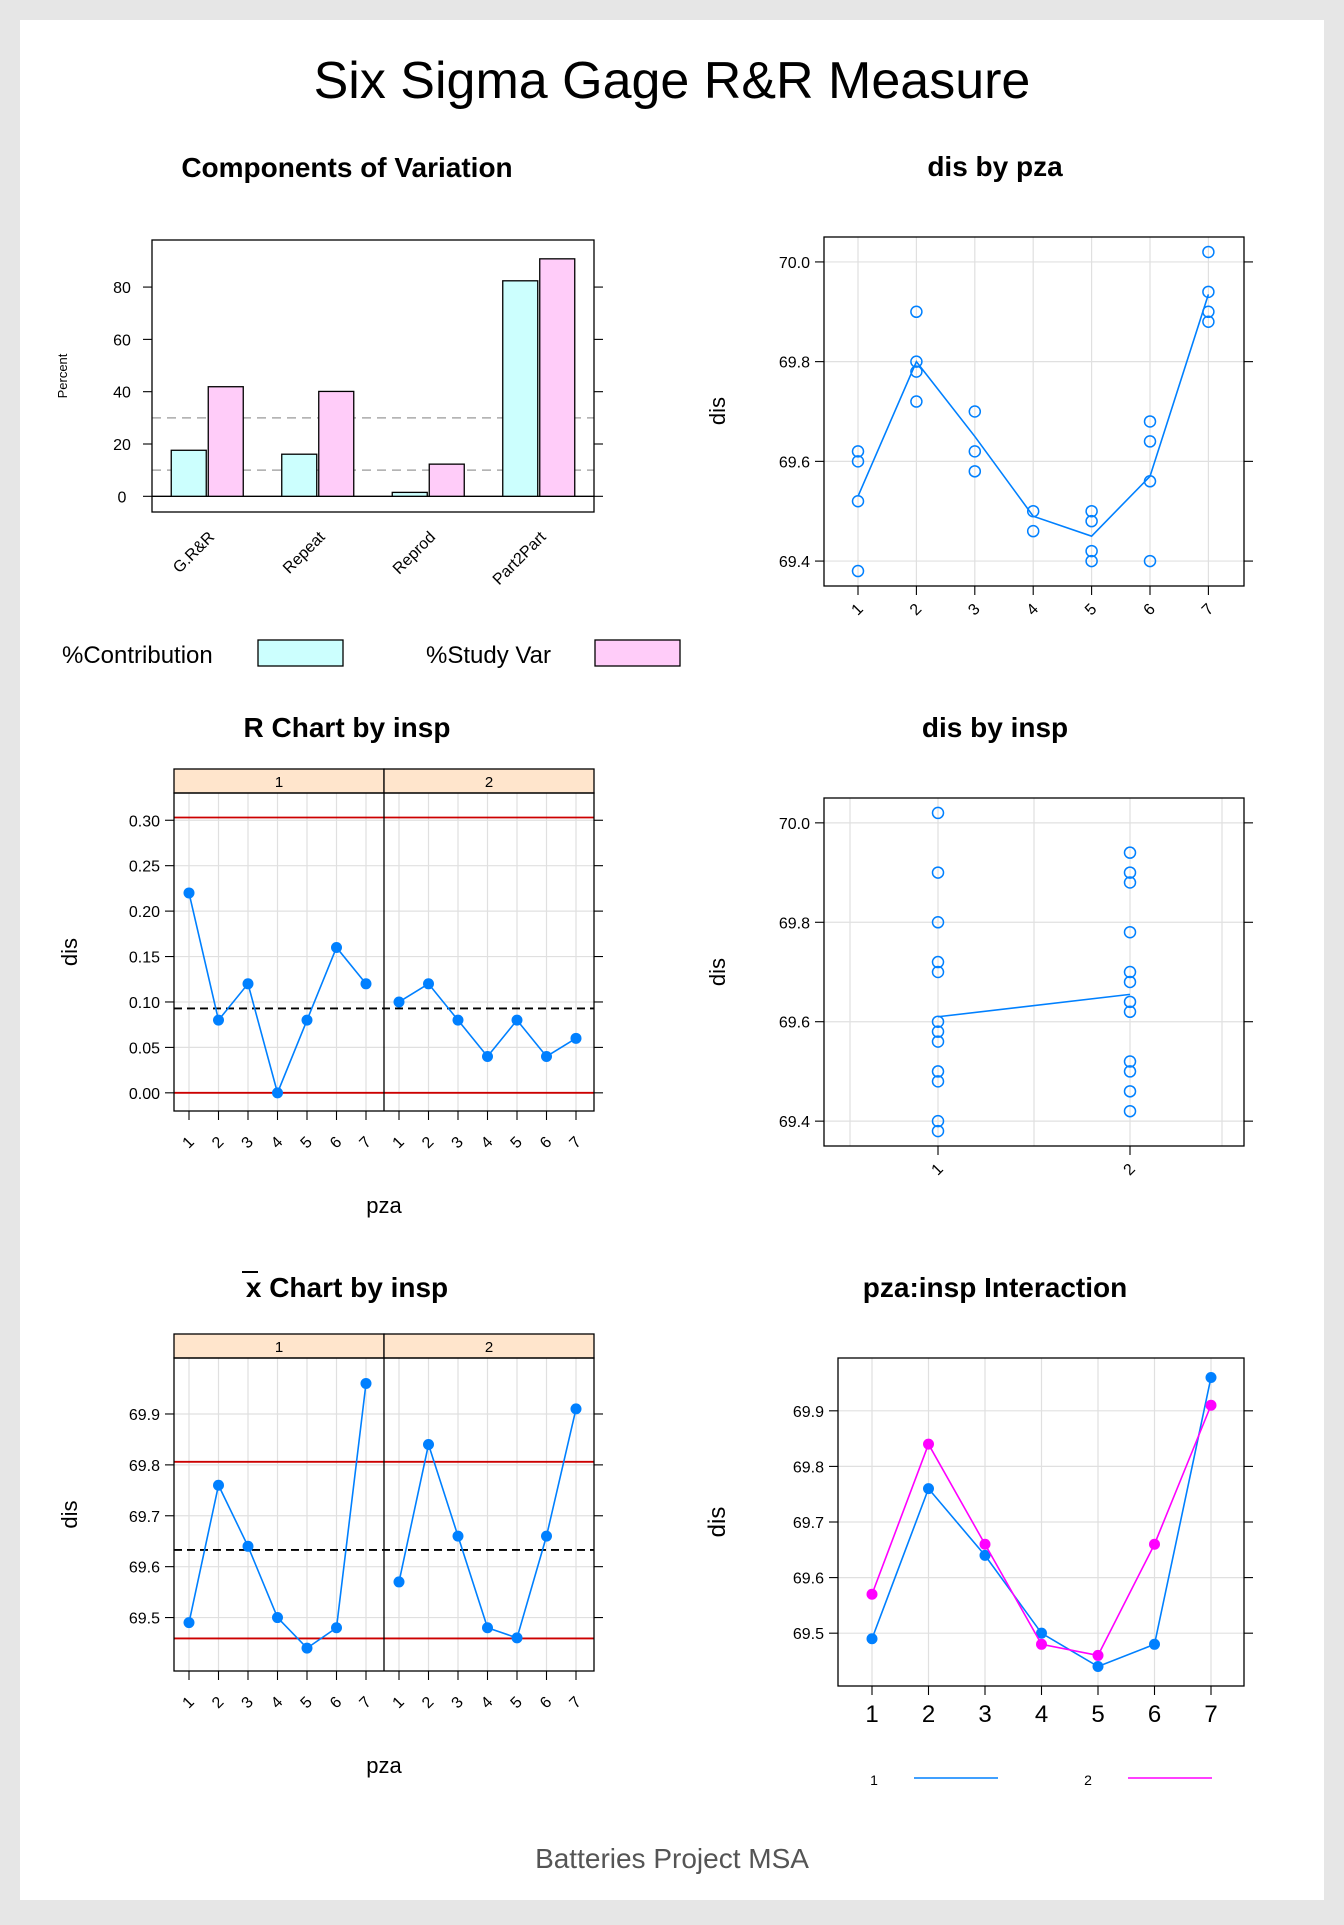 This screenshot has height=1925, width=1344. What do you see at coordinates (144, 1094) in the screenshot?
I see `y-tick-label: 0.00` at bounding box center [144, 1094].